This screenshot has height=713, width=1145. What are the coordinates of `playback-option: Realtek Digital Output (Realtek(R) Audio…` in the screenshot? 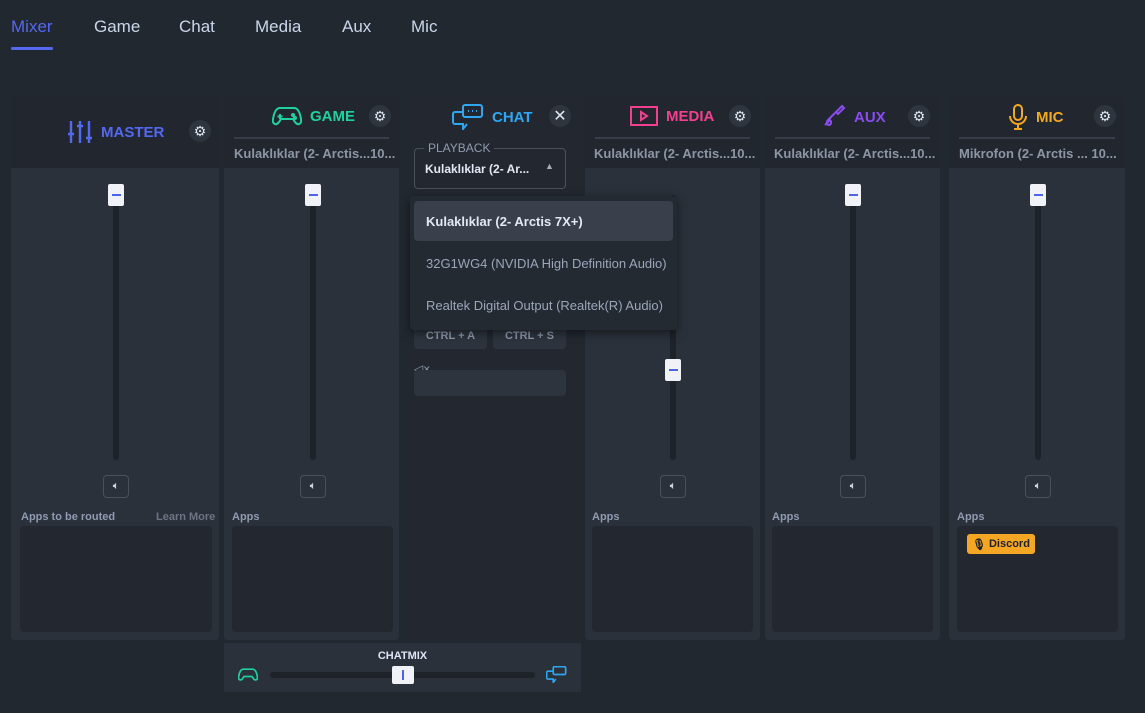 It's located at (544, 305).